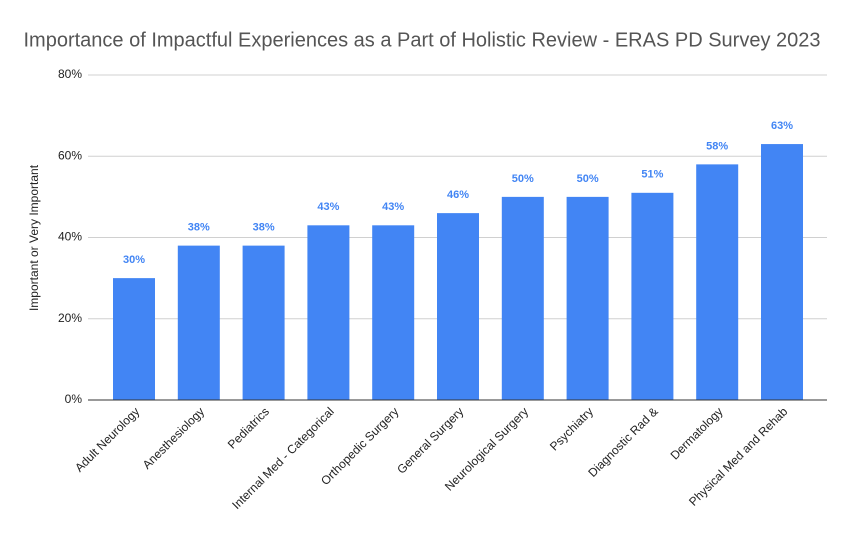 The width and height of the screenshot is (853, 537). I want to click on y-tick-label: 60%, so click(70, 155).